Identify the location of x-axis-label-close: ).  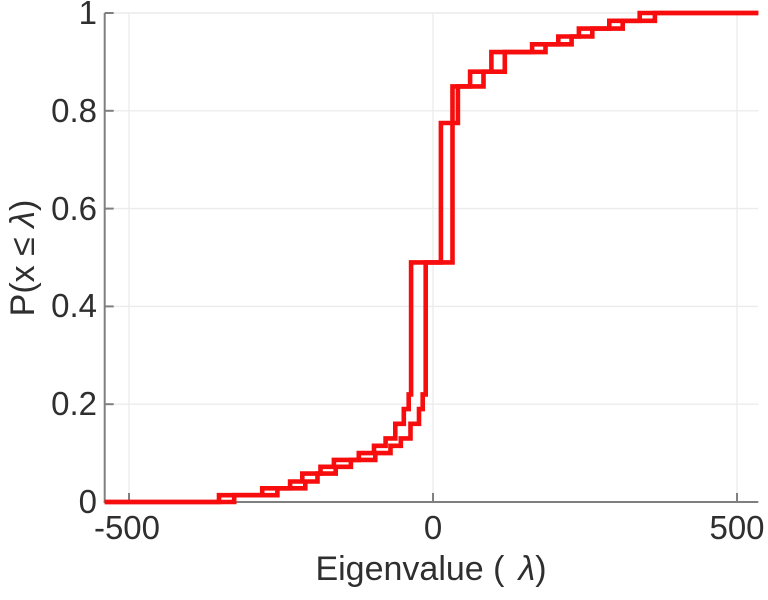
(541, 569).